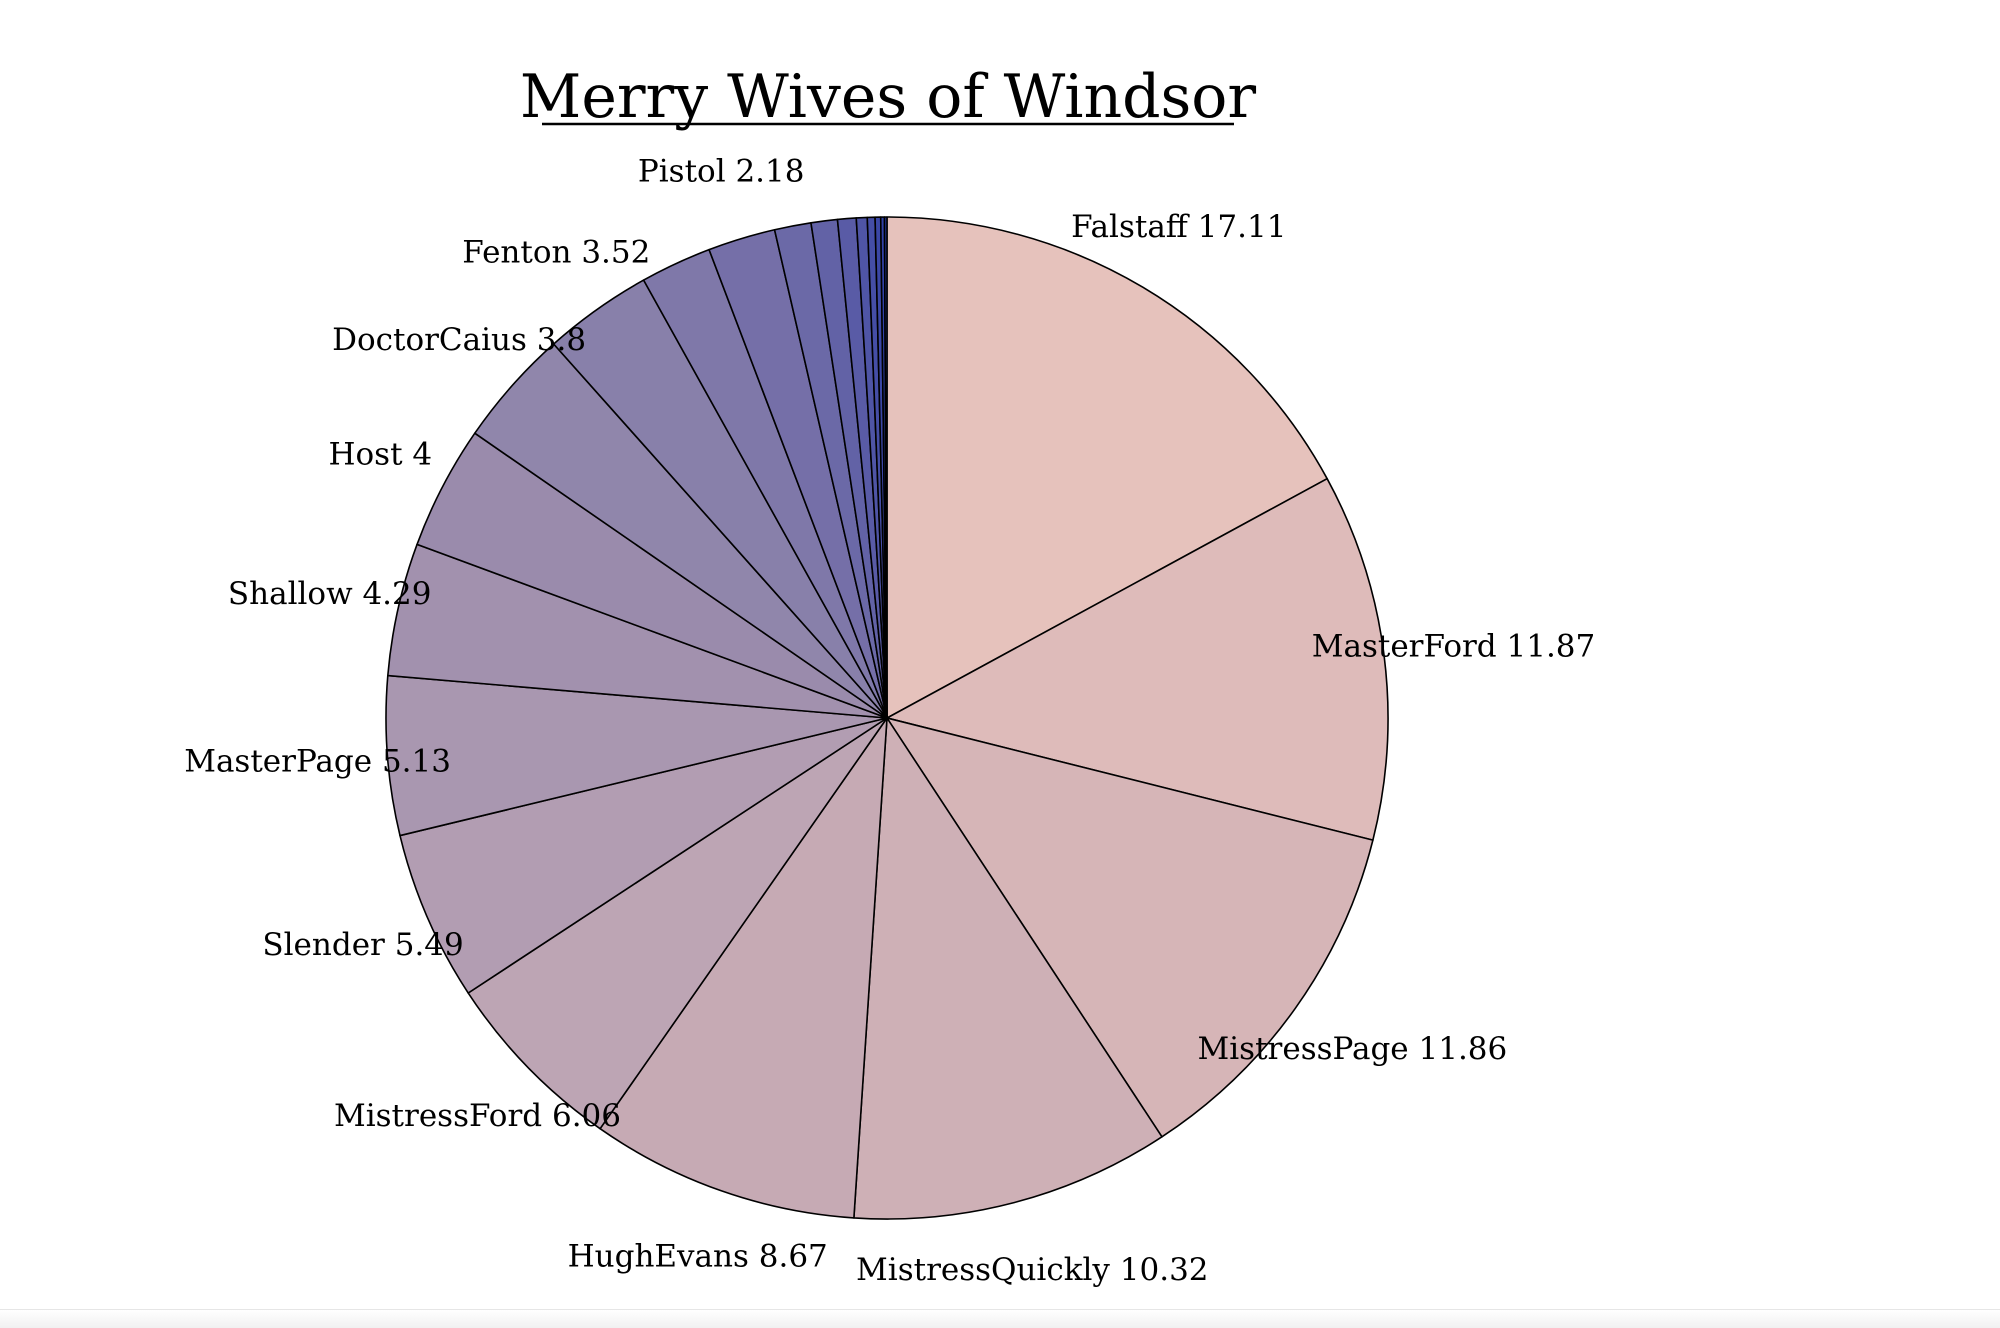  What do you see at coordinates (1032, 1270) in the screenshot?
I see `slice-label-mistress-quickly: MistressQuickly 10.32` at bounding box center [1032, 1270].